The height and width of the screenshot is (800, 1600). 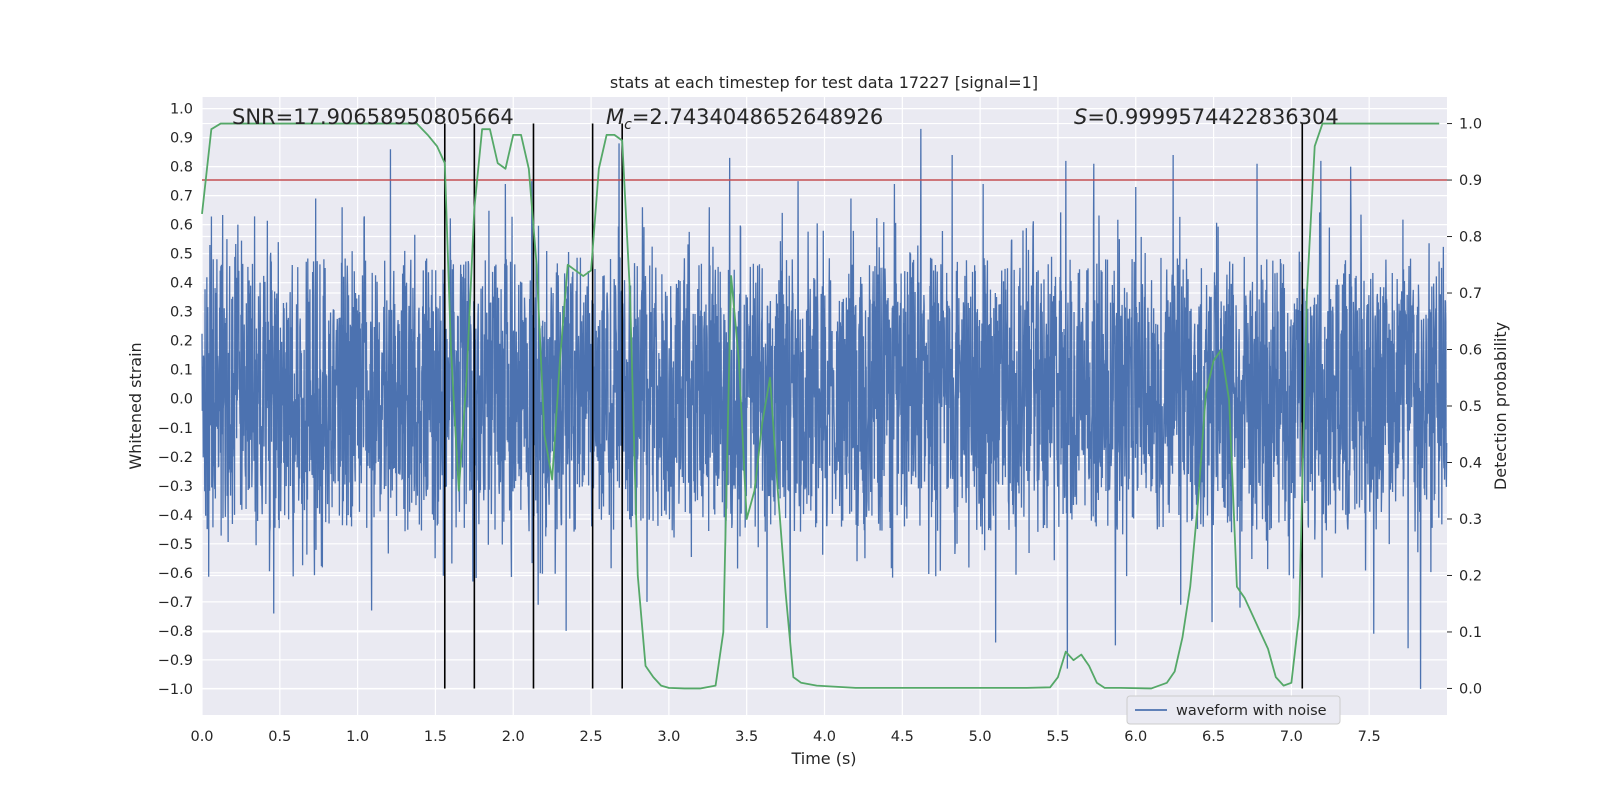 I want to click on x-tick-label: 4.0, so click(x=824, y=737).